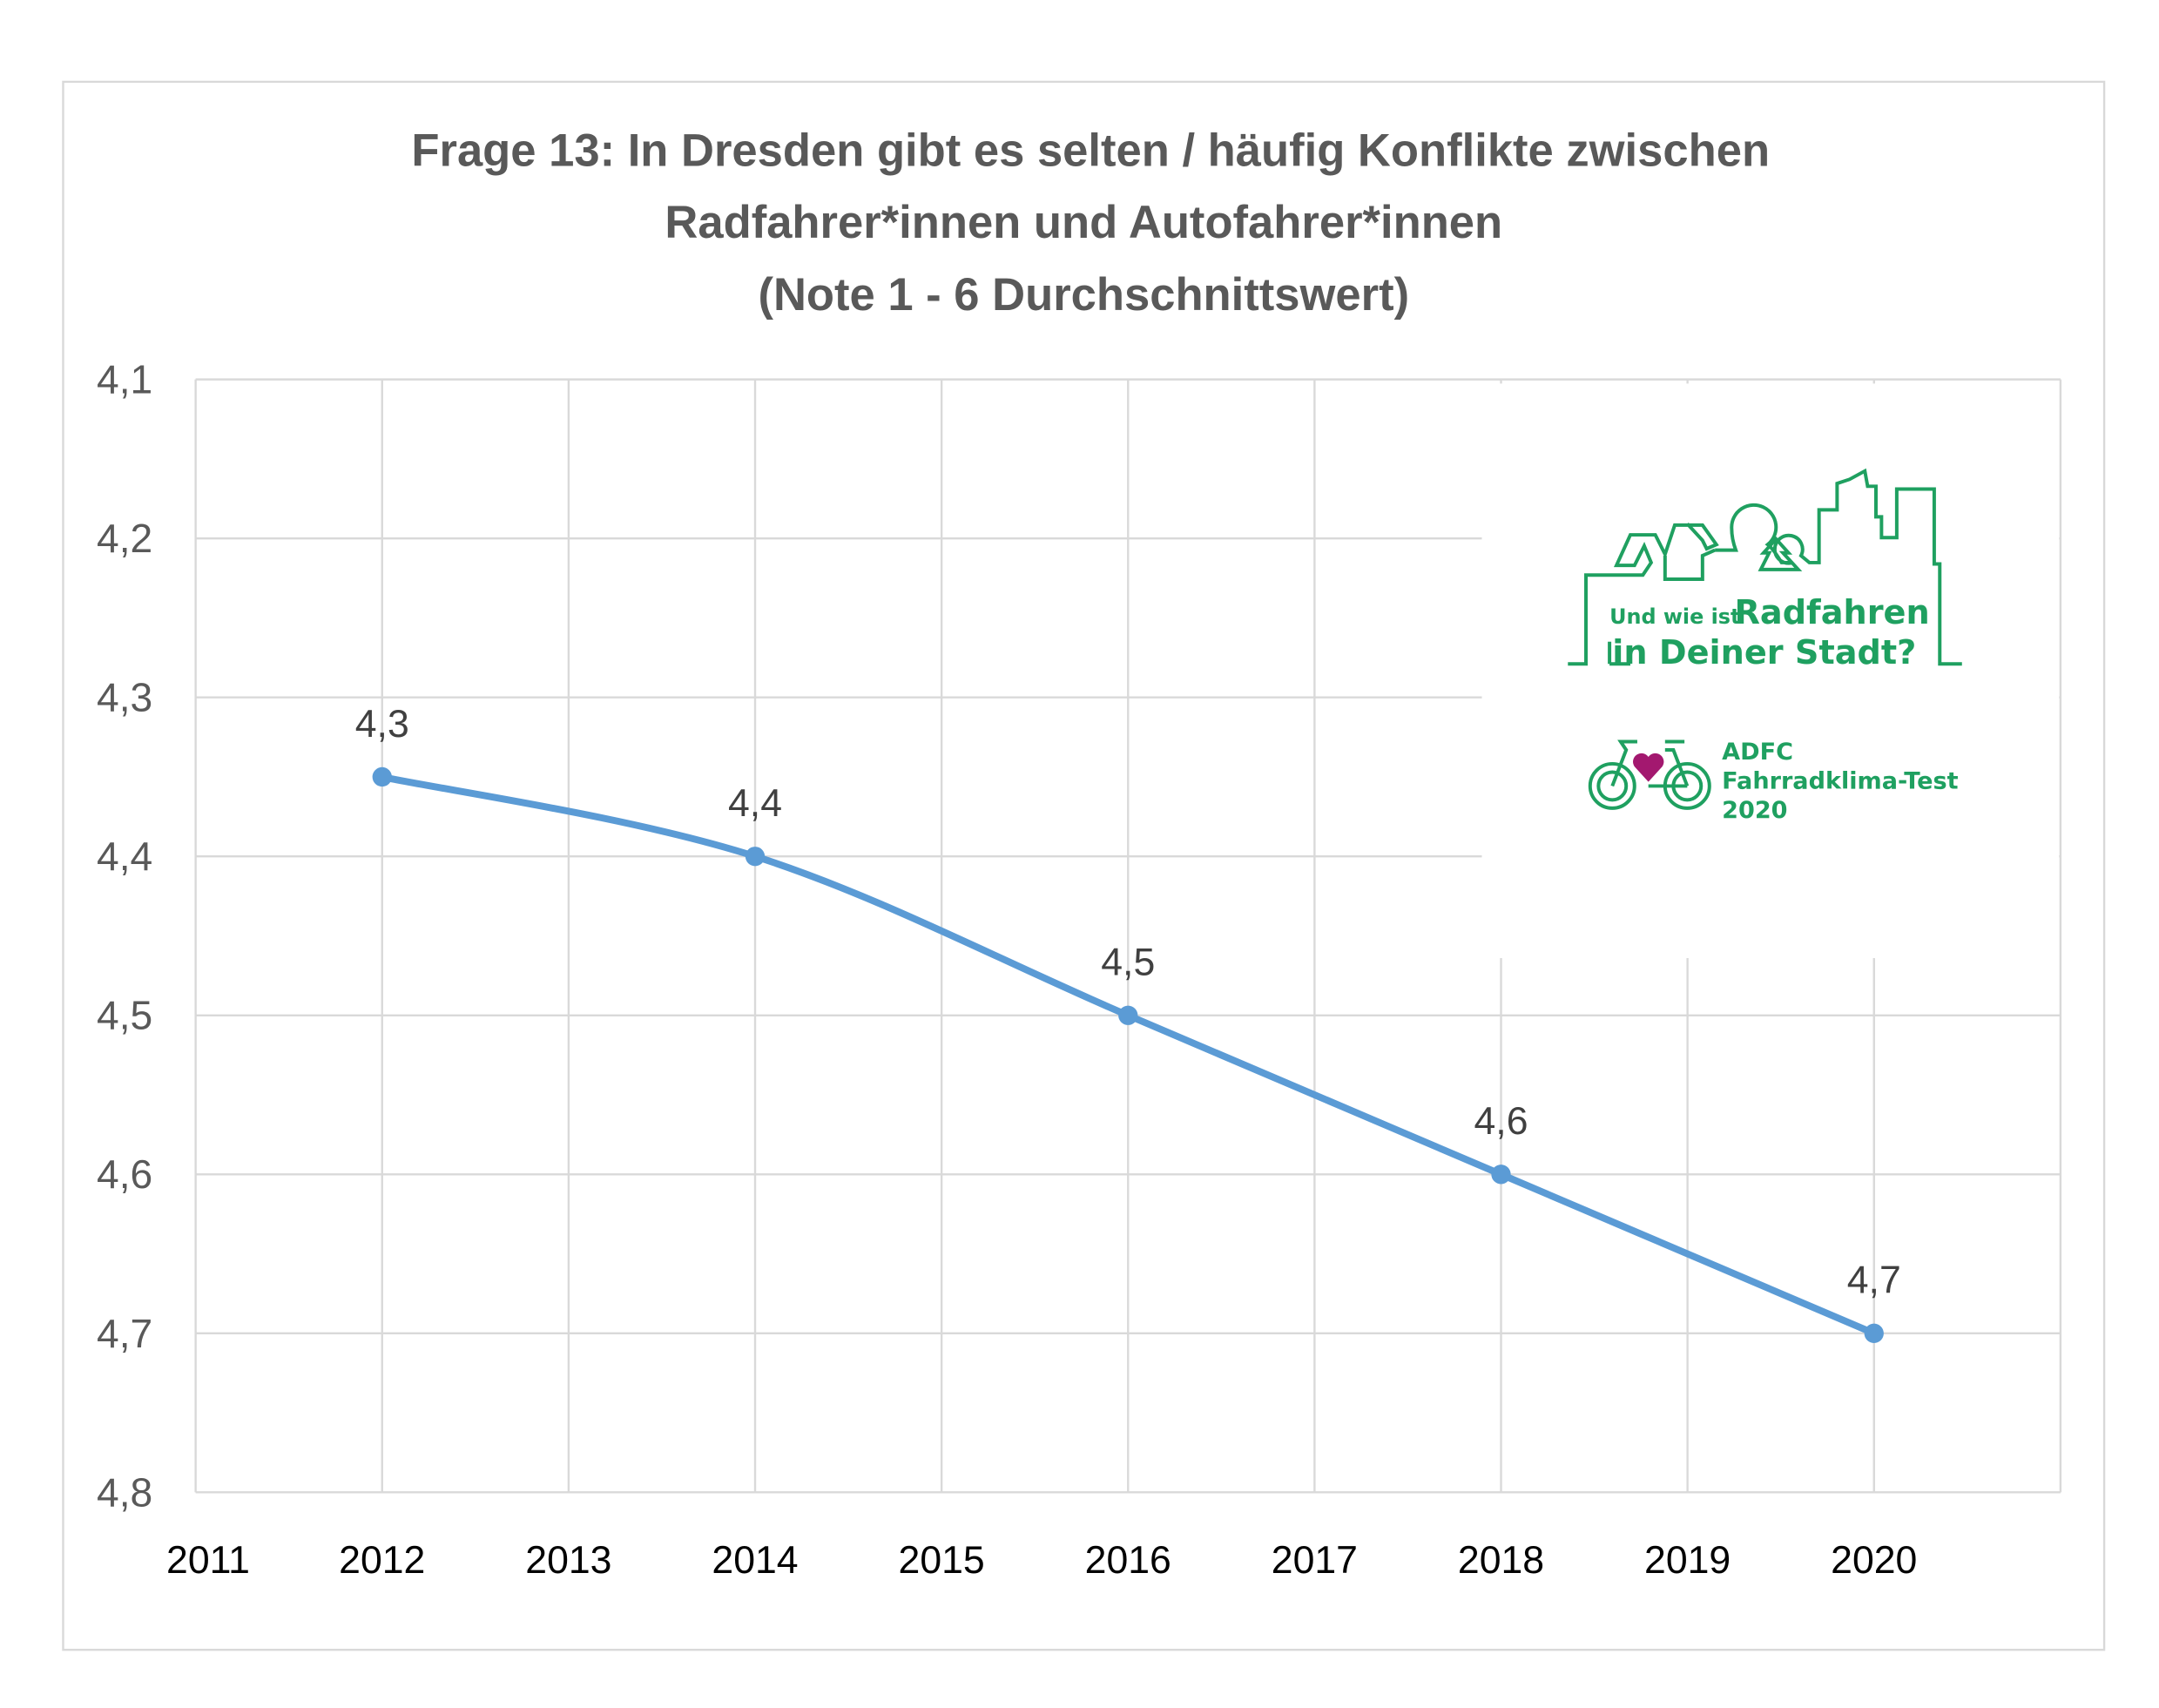 The image size is (2159, 1708). Describe the element at coordinates (1757, 752) in the screenshot. I see `logo-brand: ADFC` at that location.